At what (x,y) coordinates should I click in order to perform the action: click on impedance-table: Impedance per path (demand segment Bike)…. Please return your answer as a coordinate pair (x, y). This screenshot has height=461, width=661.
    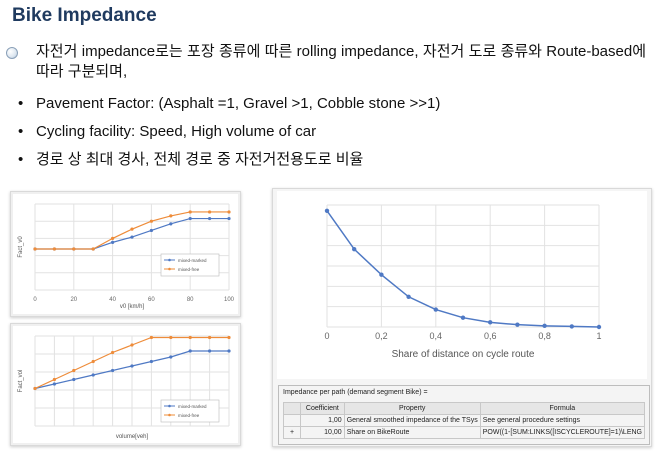
    Looking at the image, I should click on (464, 415).